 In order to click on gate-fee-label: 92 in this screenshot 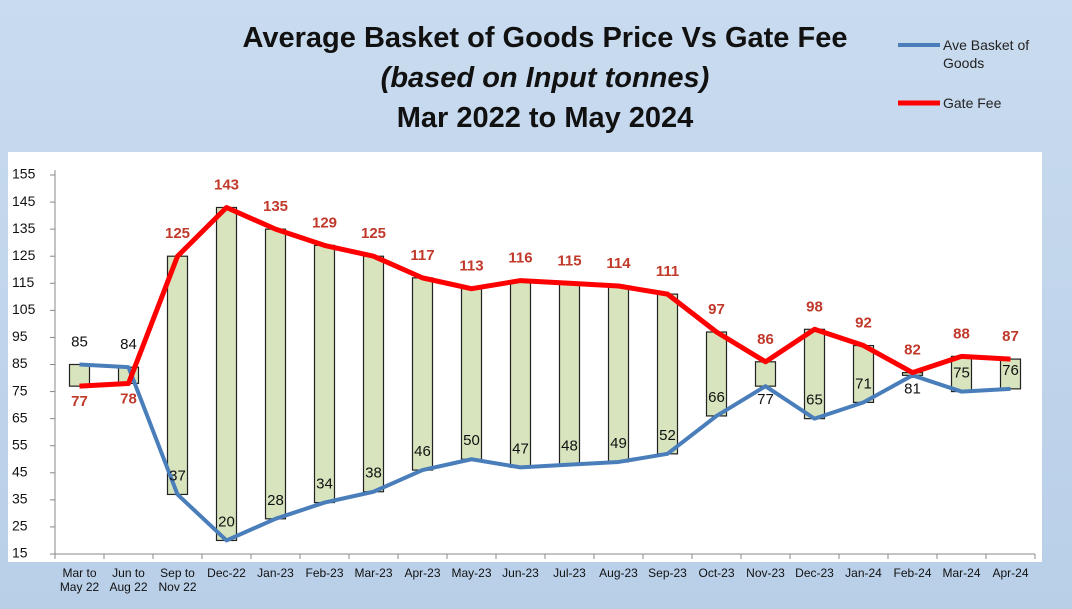, I will do `click(863, 323)`.